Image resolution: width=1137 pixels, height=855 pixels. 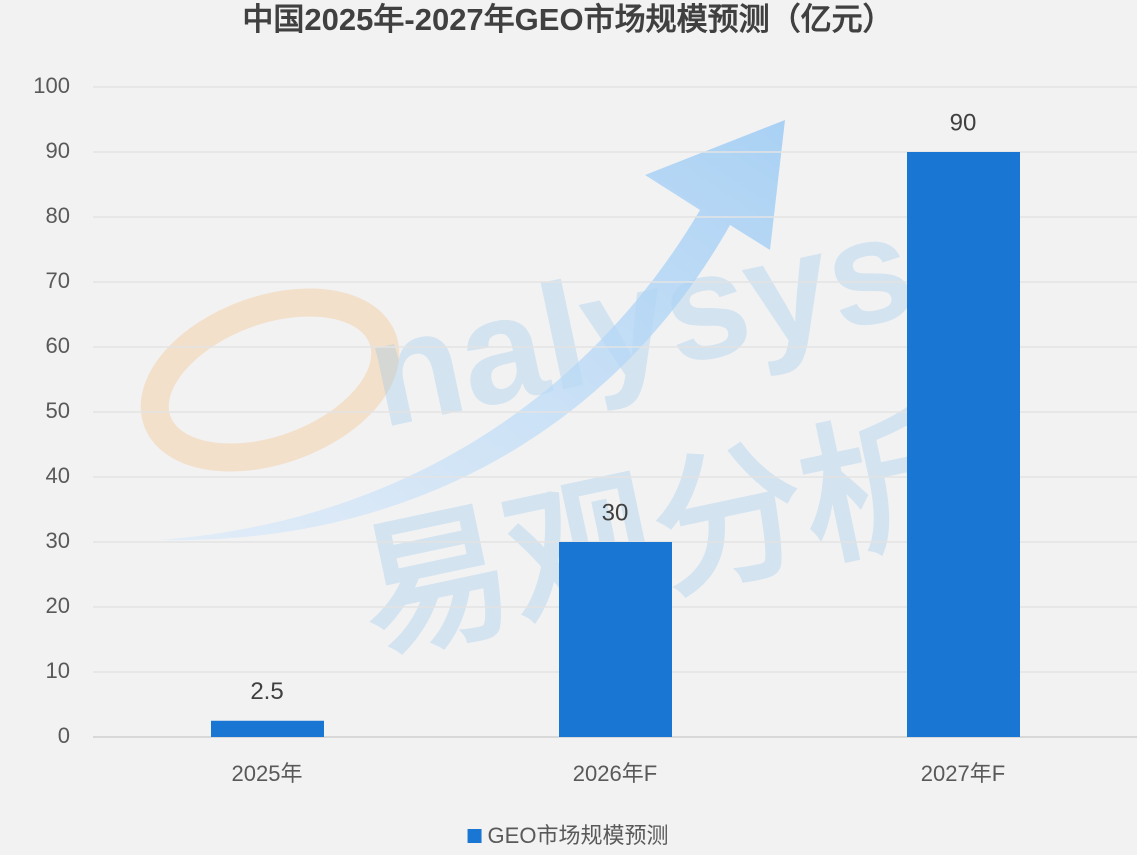 What do you see at coordinates (58, 150) in the screenshot?
I see `y-tick-label: 90` at bounding box center [58, 150].